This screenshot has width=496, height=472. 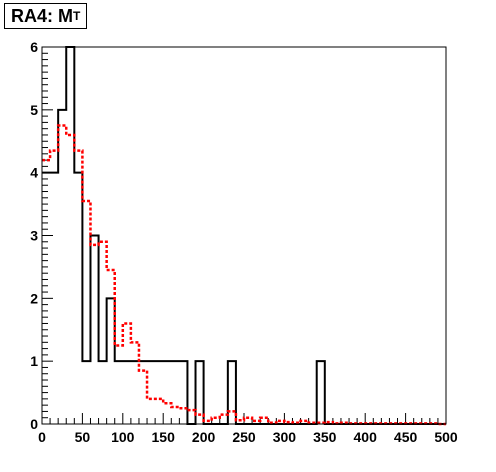 I want to click on x-tick-label: 0, so click(x=42, y=437).